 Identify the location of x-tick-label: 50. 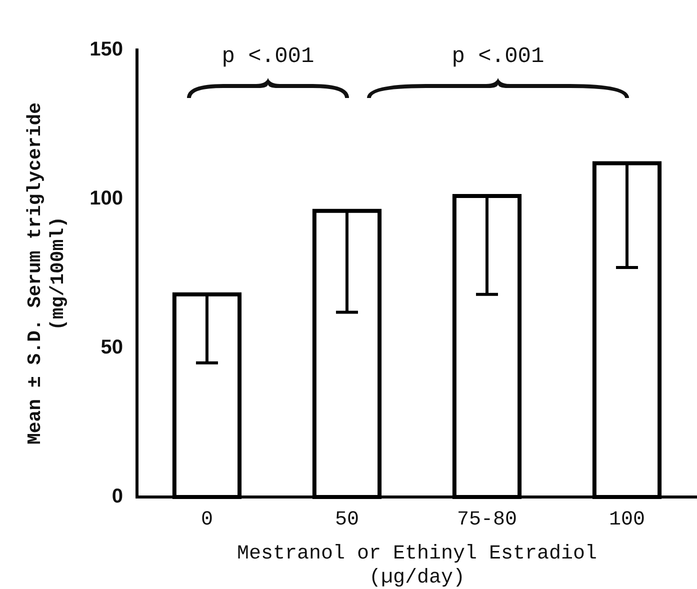
(346, 520).